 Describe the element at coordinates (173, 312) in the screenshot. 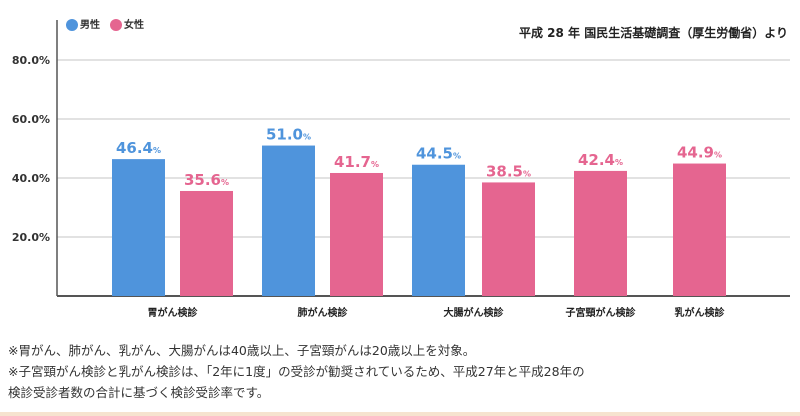

I see `x-tick-label: 胃がん検診` at that location.